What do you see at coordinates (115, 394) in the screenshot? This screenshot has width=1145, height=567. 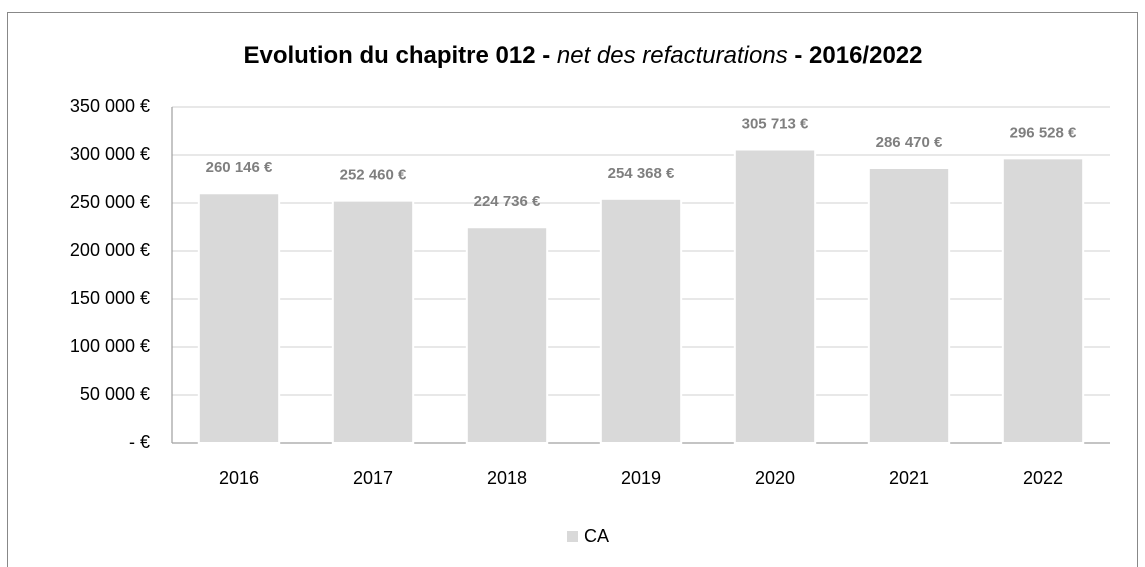 I see `y-tick-label: 50 000 €` at bounding box center [115, 394].